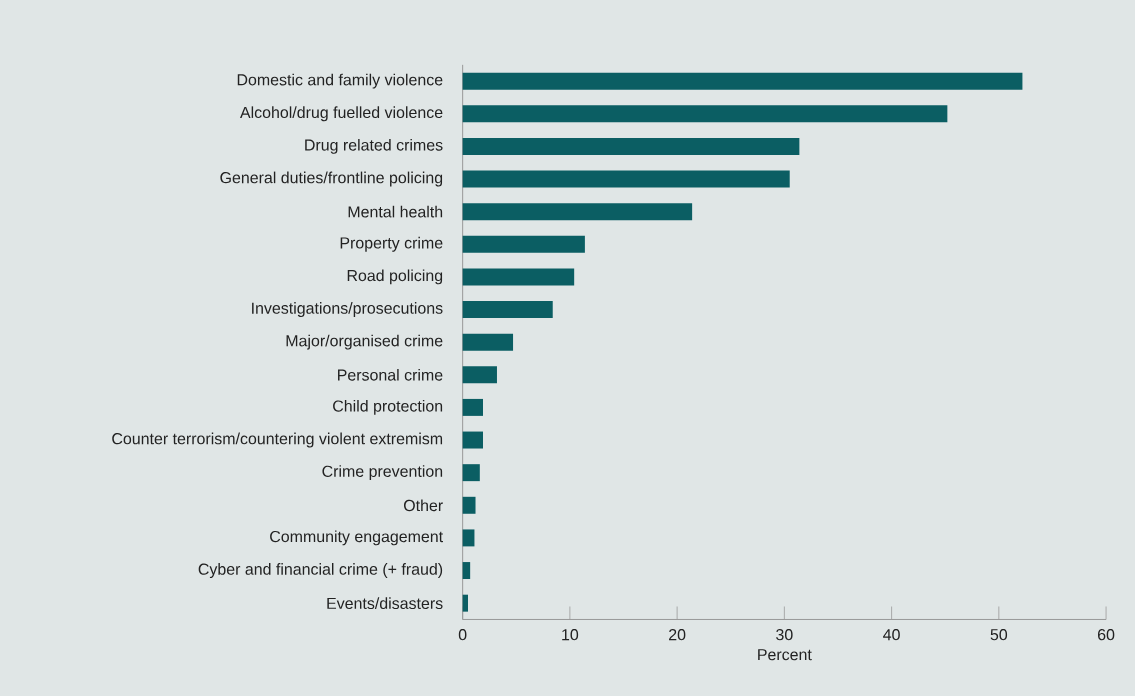 The height and width of the screenshot is (696, 1135). What do you see at coordinates (391, 244) in the screenshot?
I see `y-tick-label: Property crime` at bounding box center [391, 244].